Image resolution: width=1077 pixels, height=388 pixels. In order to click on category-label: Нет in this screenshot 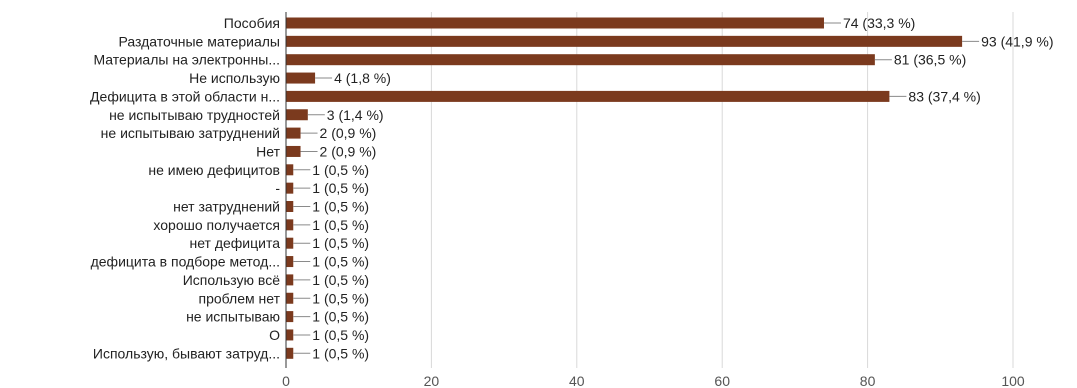, I will do `click(268, 151)`.